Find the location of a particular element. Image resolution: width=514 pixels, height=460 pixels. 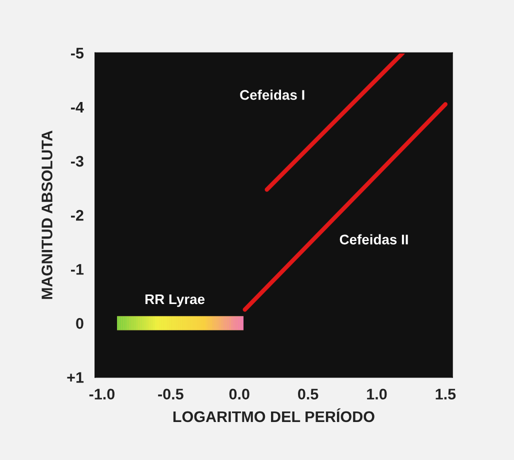

text: Cefeidas I is located at coordinates (272, 95).